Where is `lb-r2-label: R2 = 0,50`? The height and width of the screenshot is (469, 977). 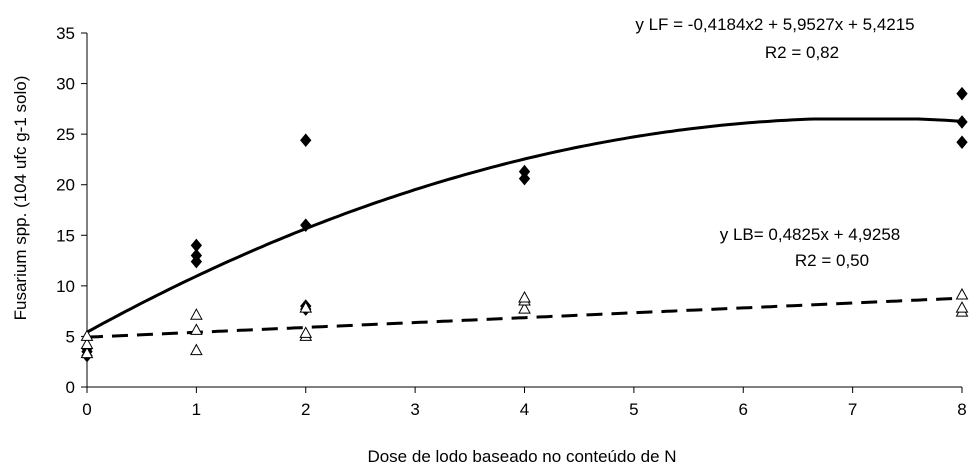
lb-r2-label: R2 = 0,50 is located at coordinates (832, 260).